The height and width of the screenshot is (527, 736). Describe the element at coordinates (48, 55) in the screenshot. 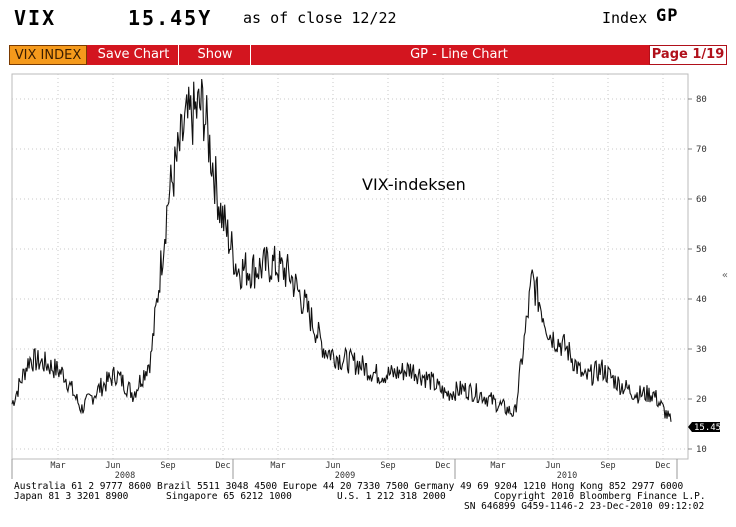

I see `security-tab: VIX INDEX` at that location.